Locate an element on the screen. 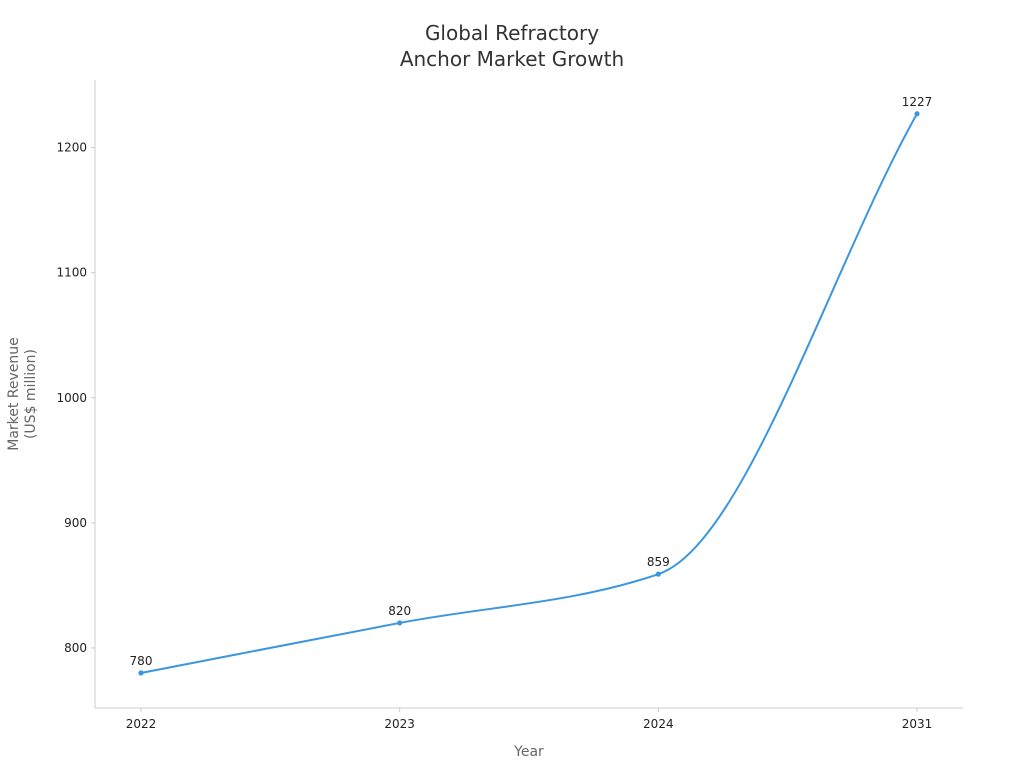  y-tick-label: 1100 is located at coordinates (71, 273).